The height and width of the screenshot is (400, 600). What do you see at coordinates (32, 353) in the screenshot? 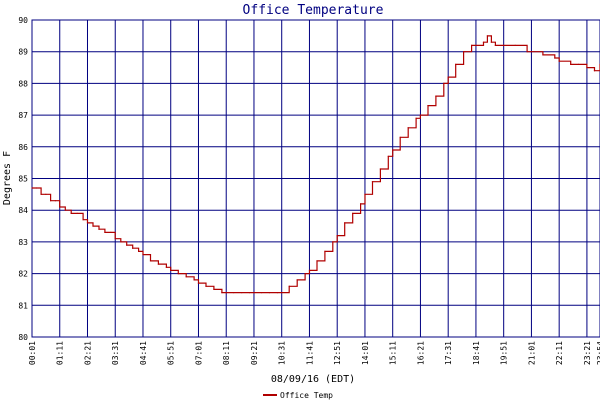
I see `x-tick-label: 00:01` at bounding box center [32, 353].